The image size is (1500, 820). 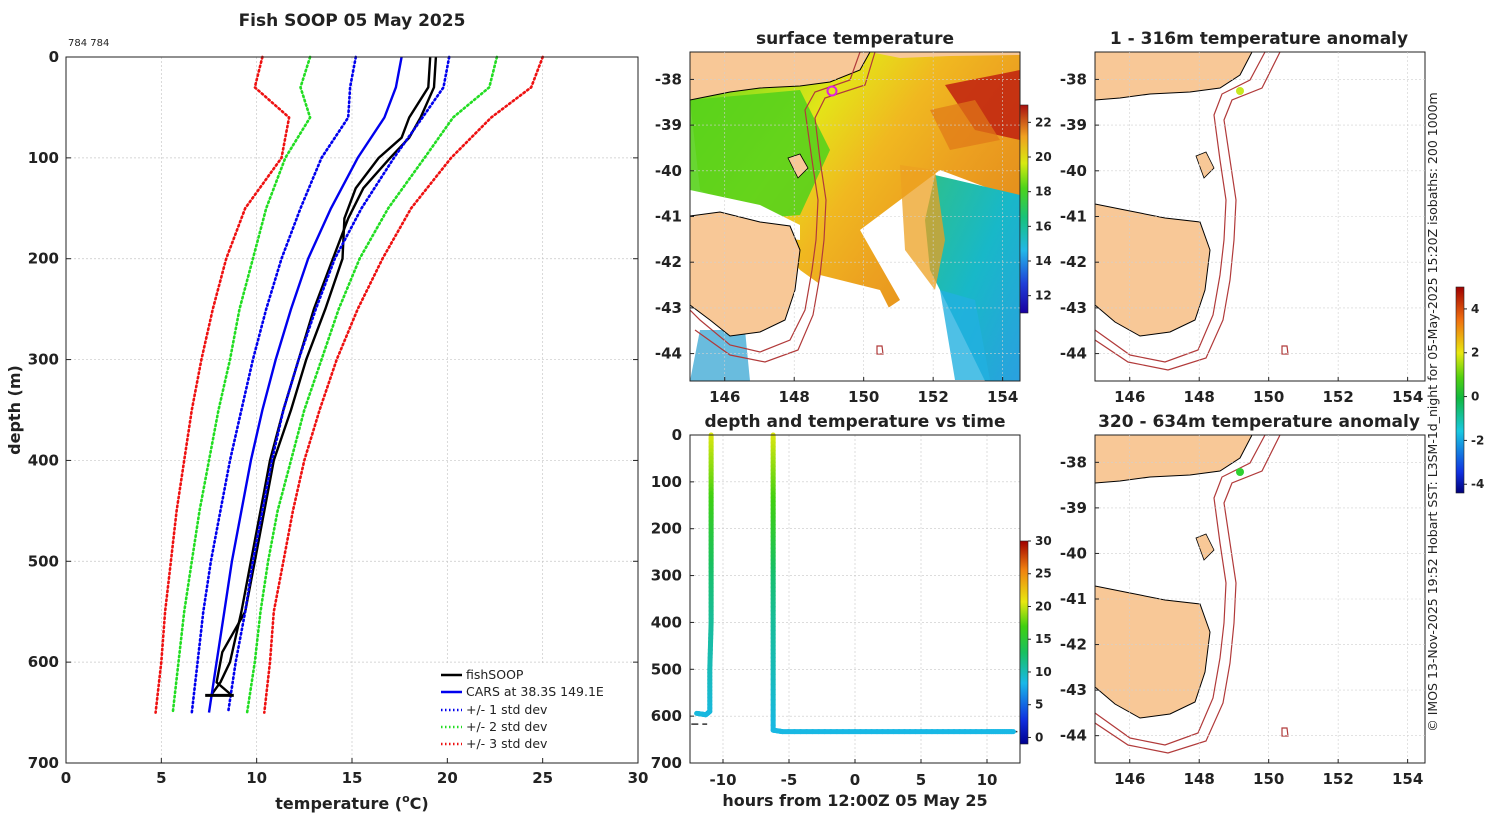 What do you see at coordinates (1043, 226) in the screenshot?
I see `colorbar-tick-label: 16` at bounding box center [1043, 226].